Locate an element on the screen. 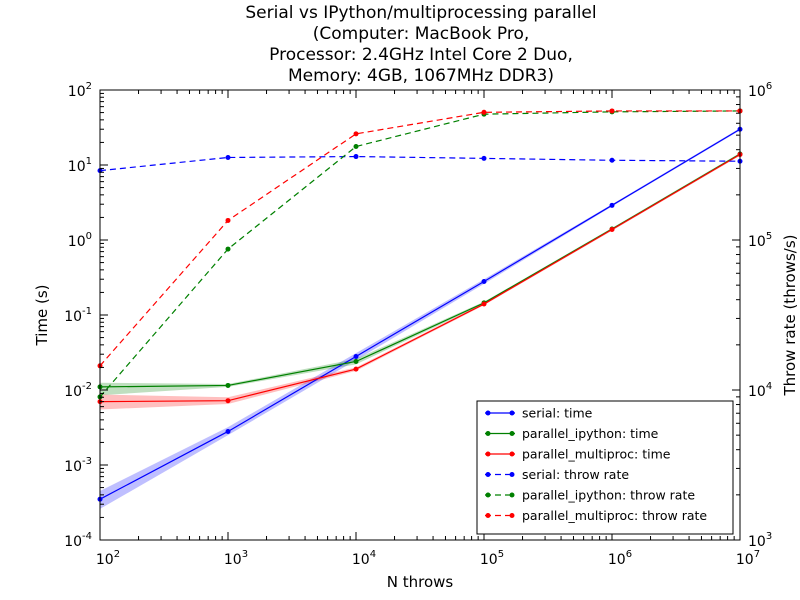 The height and width of the screenshot is (600, 800). y2-tick-label-3: 10⁶ is located at coordinates (760, 90).